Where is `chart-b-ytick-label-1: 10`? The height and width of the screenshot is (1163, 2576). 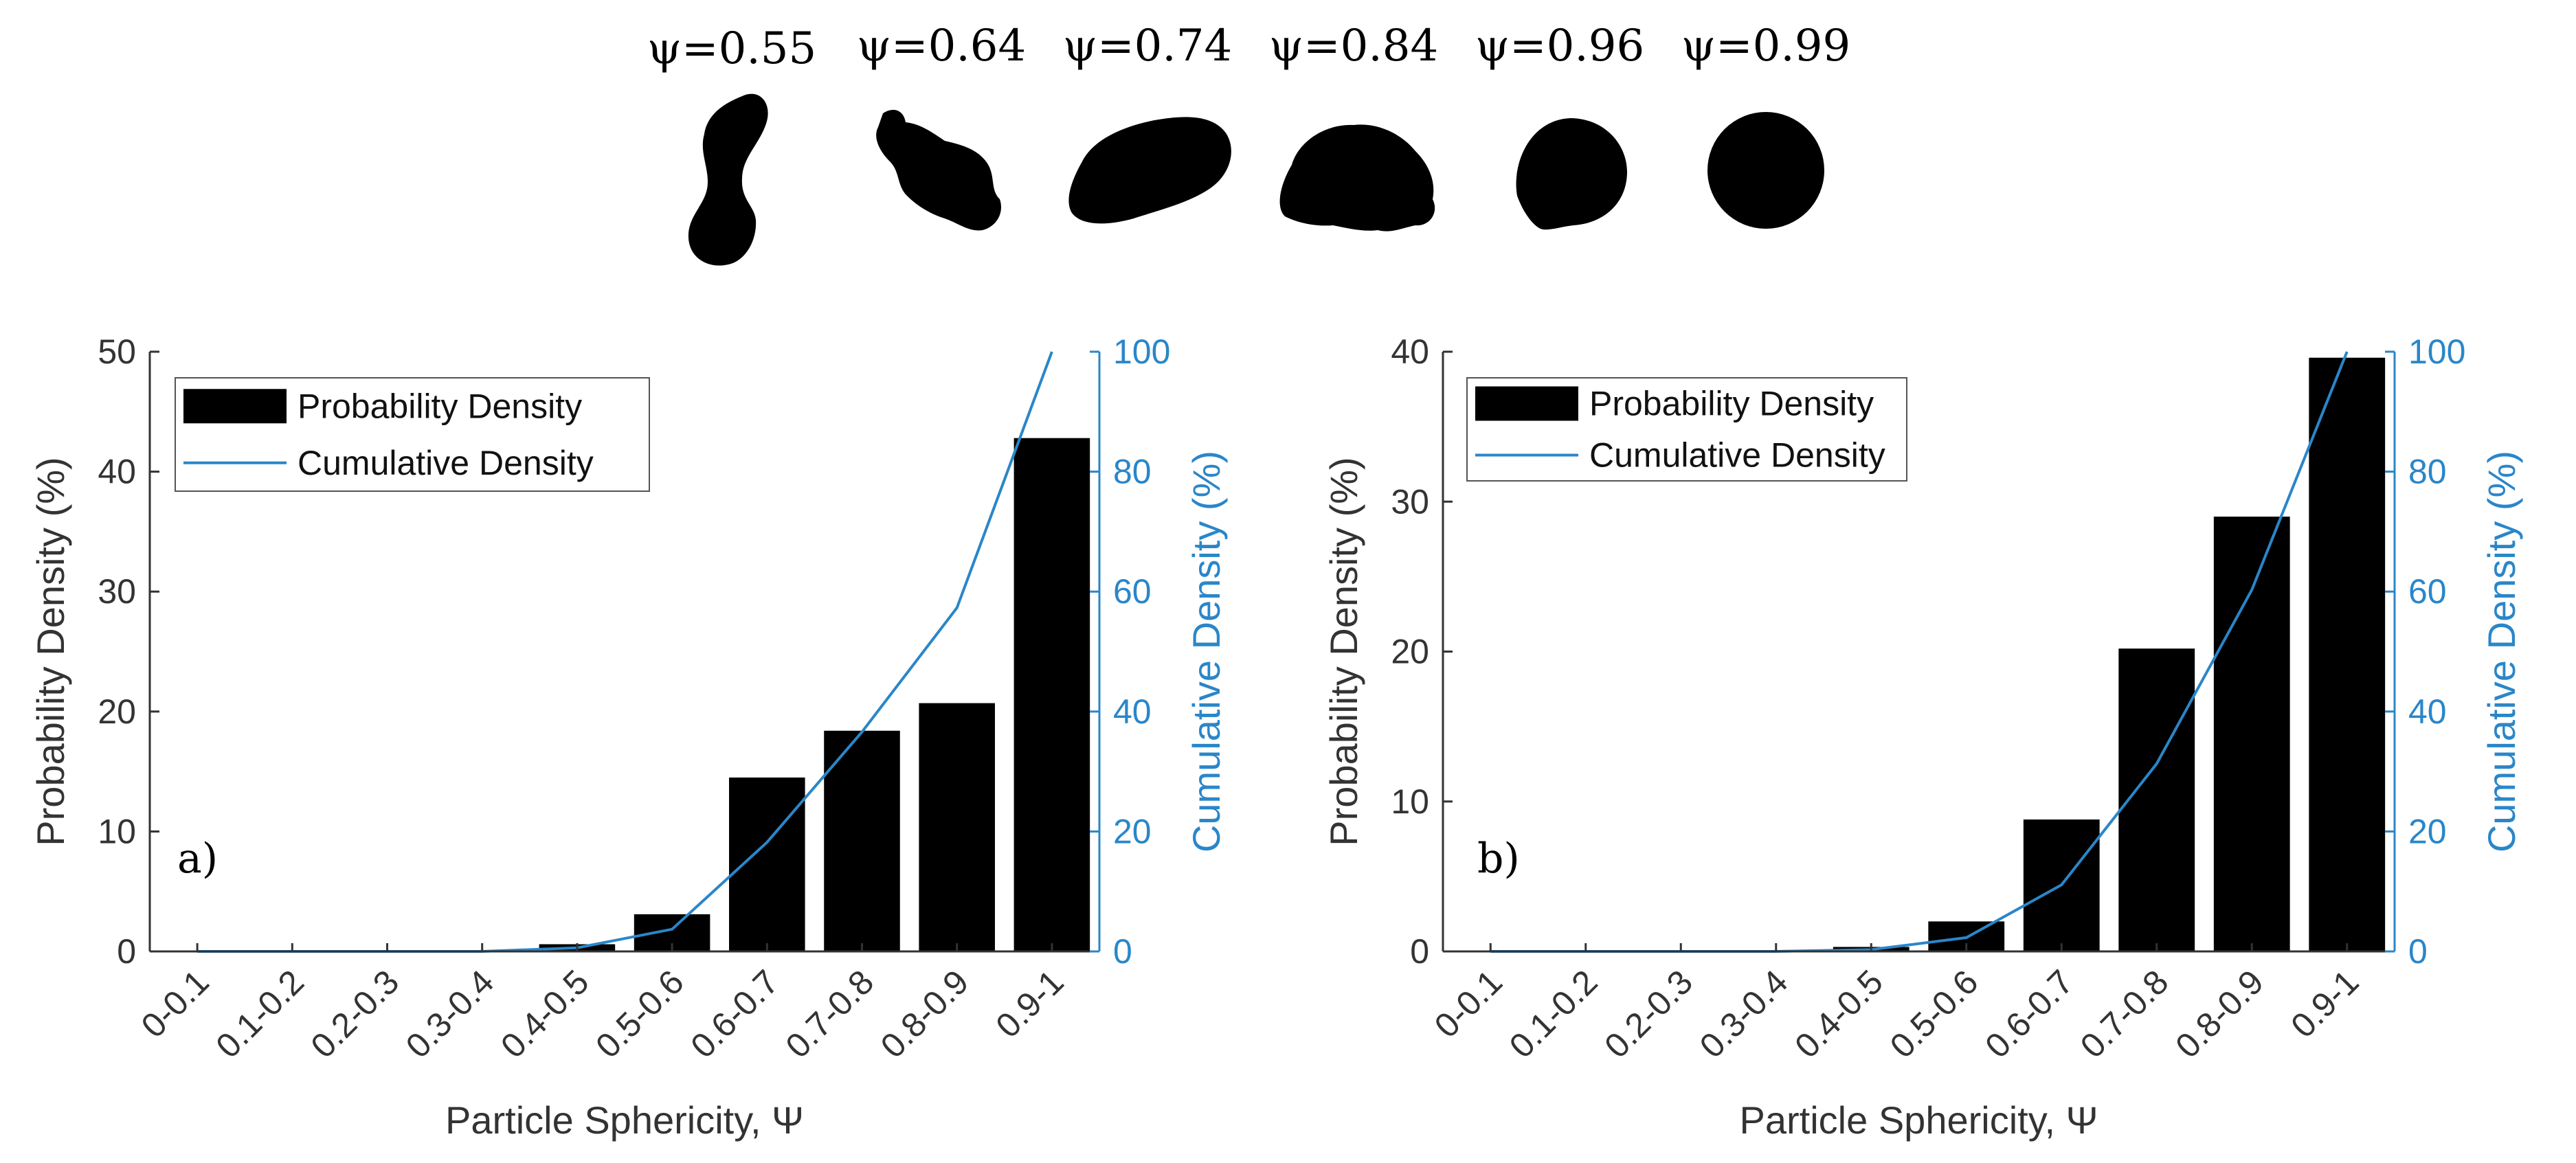
chart-b-ytick-label-1: 10 is located at coordinates (1410, 802).